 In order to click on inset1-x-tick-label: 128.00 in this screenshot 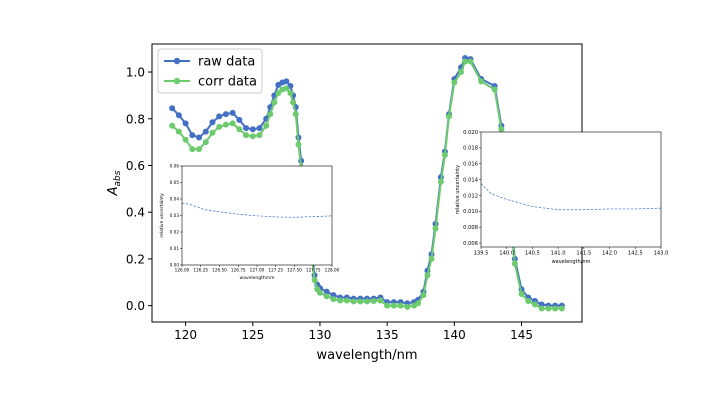, I will do `click(332, 270)`.